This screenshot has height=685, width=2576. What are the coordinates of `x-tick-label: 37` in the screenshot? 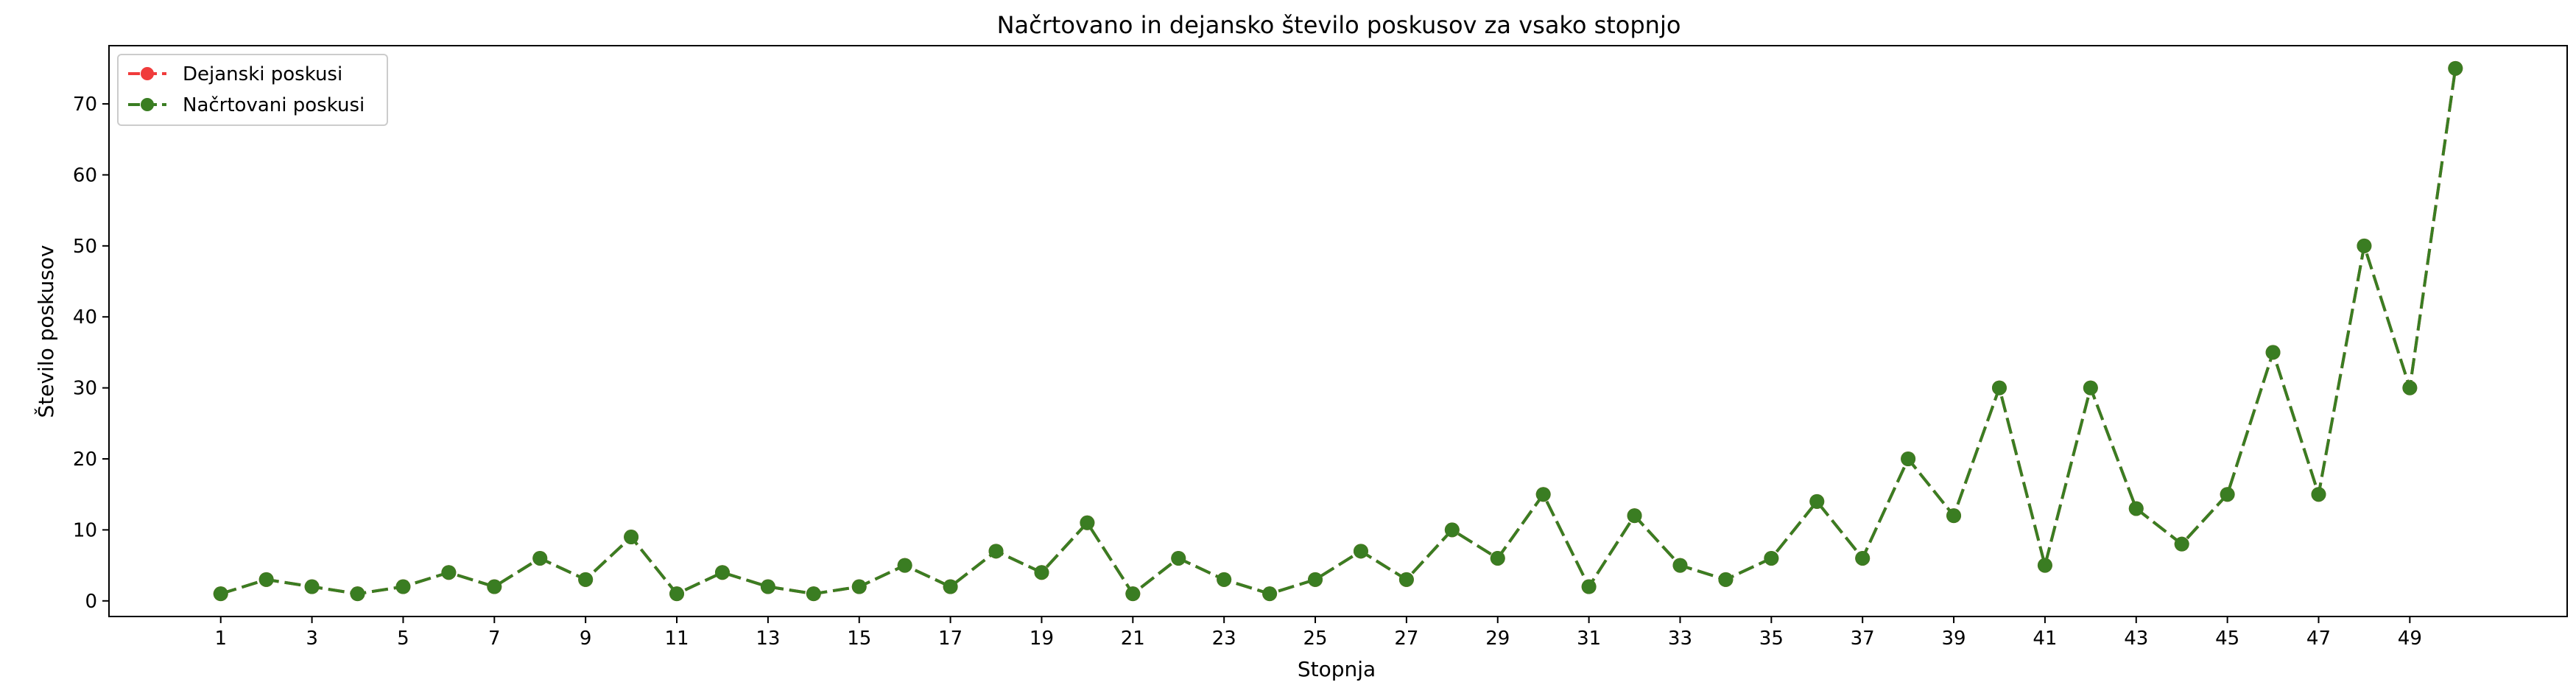 It's located at (1863, 639).